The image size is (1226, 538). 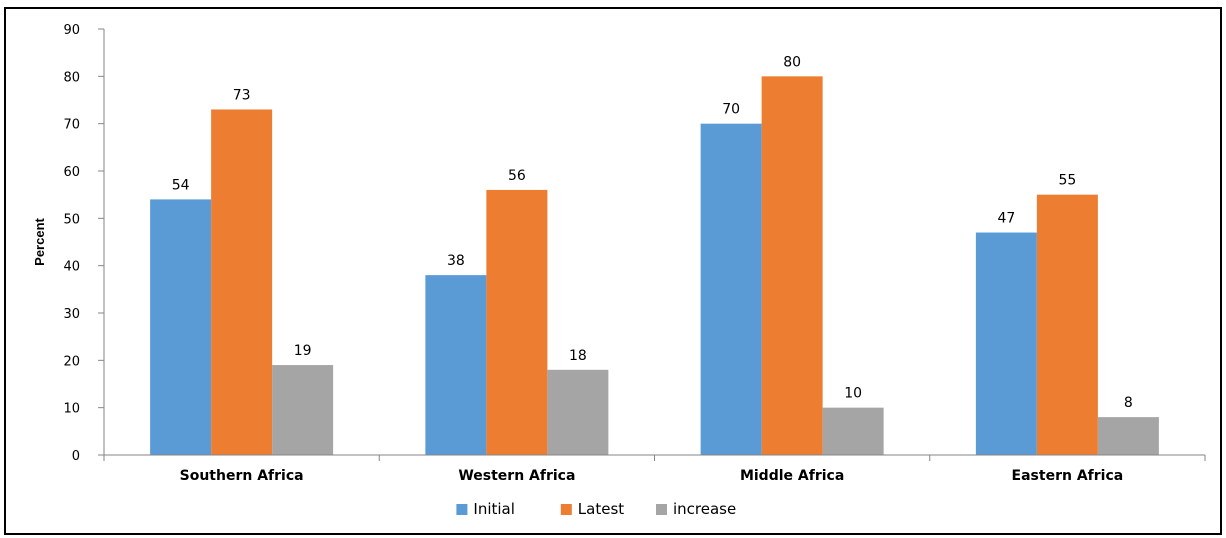 I want to click on y-tick-label: 0, so click(x=76, y=456).